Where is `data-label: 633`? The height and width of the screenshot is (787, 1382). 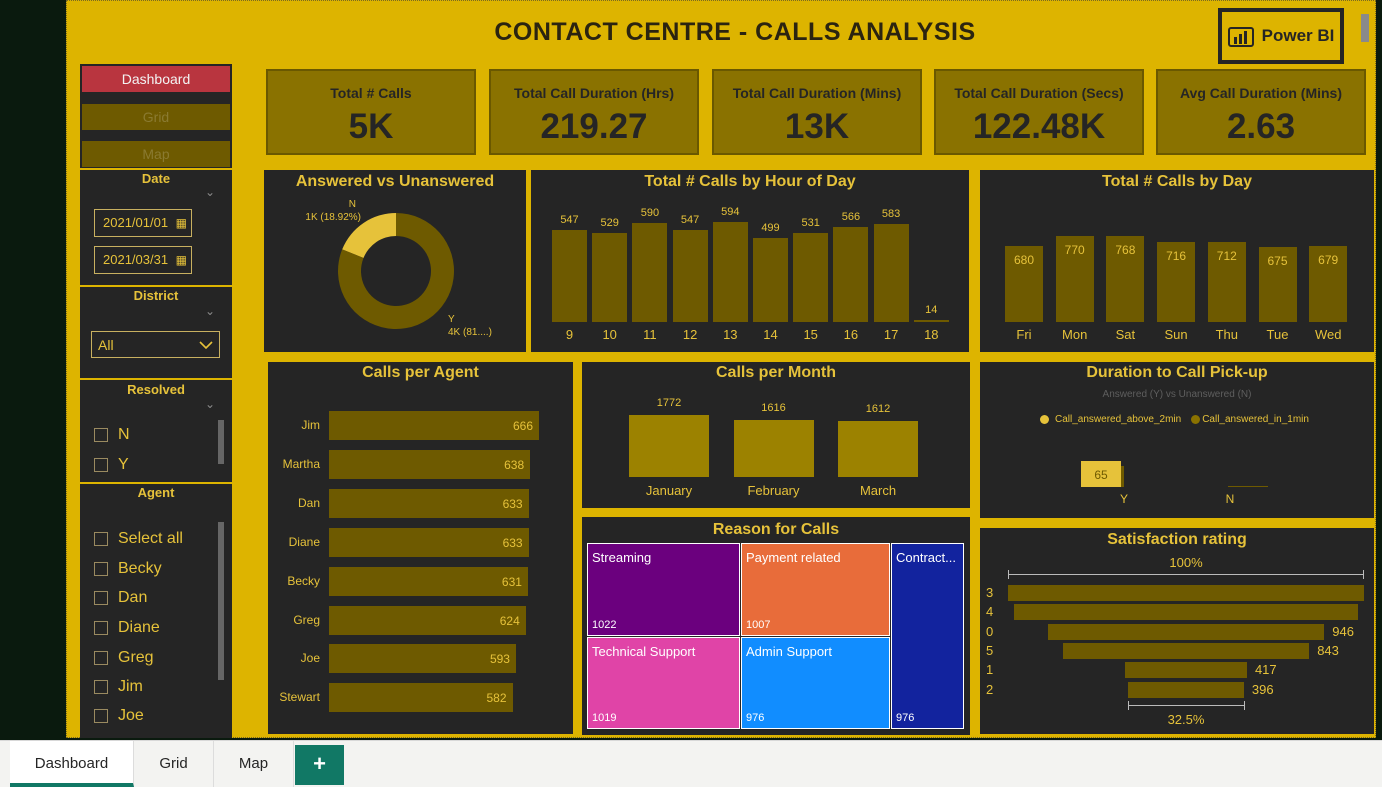 data-label: 633 is located at coordinates (512, 542).